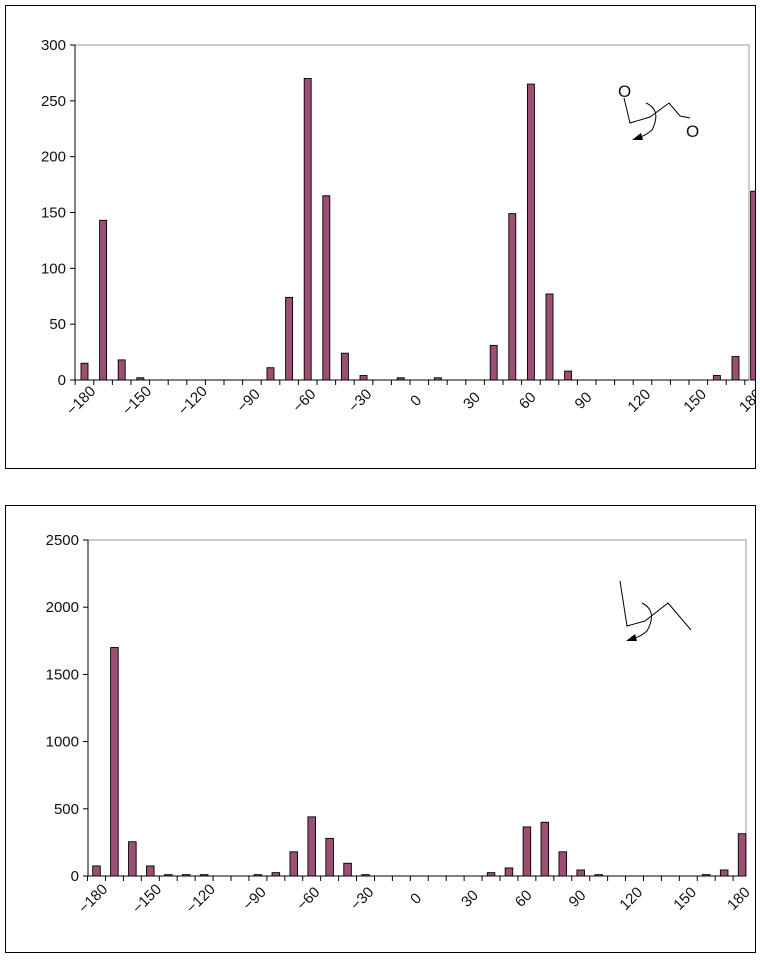  Describe the element at coordinates (62, 607) in the screenshot. I see `y-tick-label: 2000` at that location.